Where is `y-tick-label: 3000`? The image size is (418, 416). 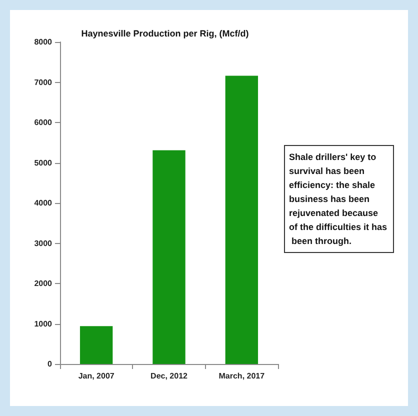
y-tick-label: 3000 is located at coordinates (43, 243).